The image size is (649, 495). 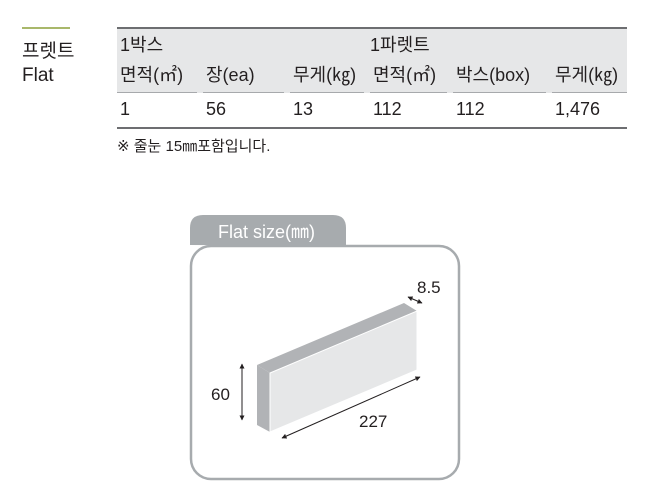 I want to click on product-name-en: Flat, so click(x=38, y=75).